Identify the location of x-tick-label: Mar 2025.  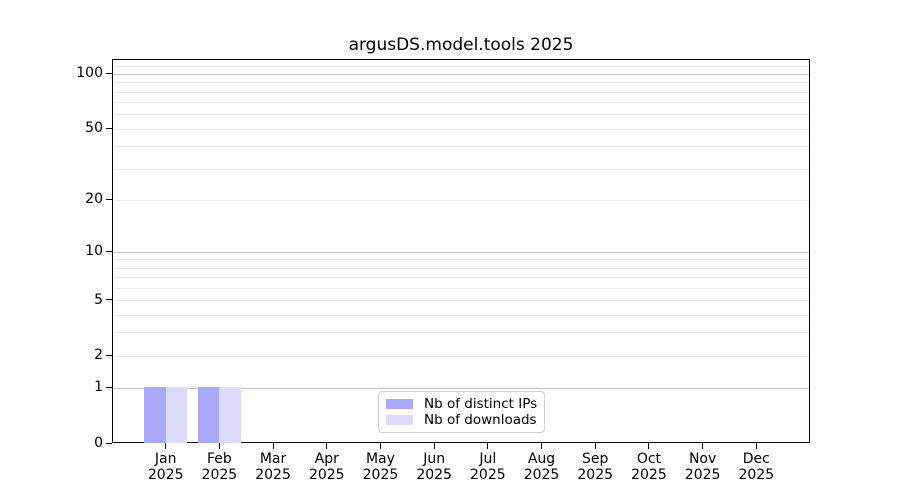
(273, 467).